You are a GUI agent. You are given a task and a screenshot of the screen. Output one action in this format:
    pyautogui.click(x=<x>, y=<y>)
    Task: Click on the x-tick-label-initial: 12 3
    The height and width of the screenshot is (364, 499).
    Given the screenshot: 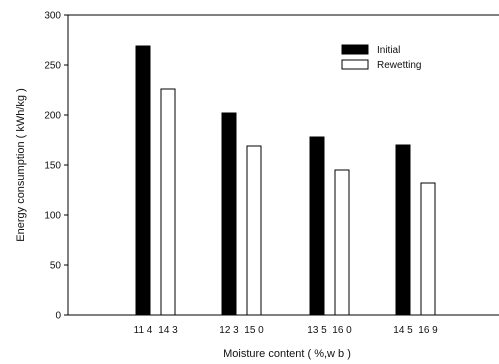 What is the action you would take?
    pyautogui.click(x=229, y=330)
    